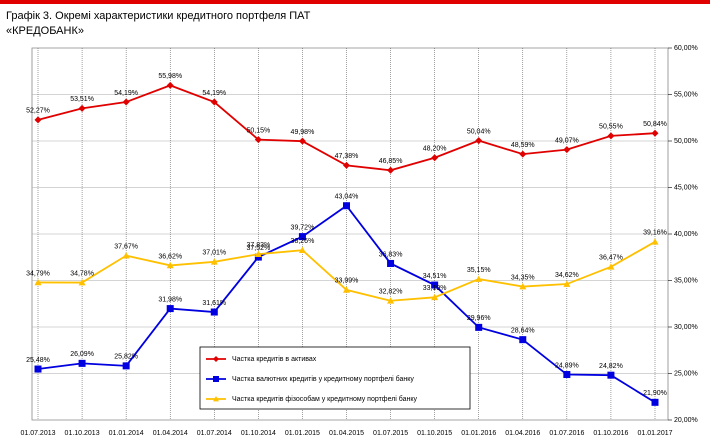  What do you see at coordinates (478, 433) in the screenshot?
I see `x-tick-label: 01.01.2016` at bounding box center [478, 433].